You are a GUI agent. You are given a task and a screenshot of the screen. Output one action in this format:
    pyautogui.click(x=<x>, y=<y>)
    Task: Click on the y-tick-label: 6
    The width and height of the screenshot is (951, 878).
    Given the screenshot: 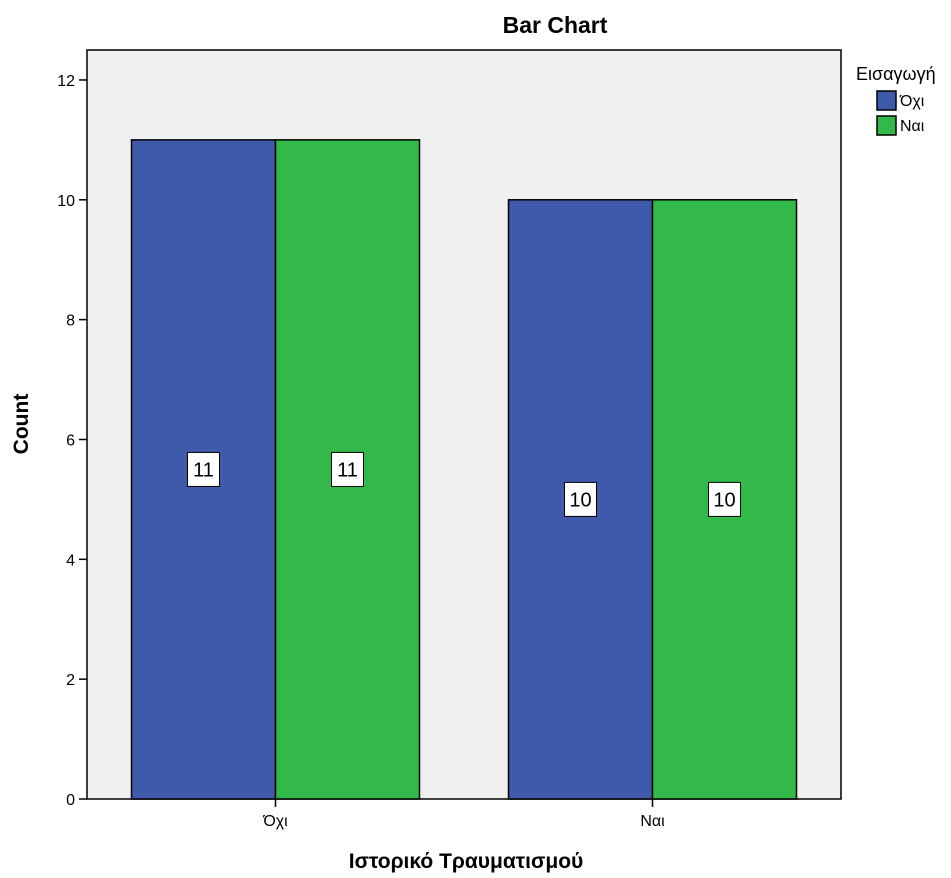 What is the action you would take?
    pyautogui.click(x=70, y=440)
    